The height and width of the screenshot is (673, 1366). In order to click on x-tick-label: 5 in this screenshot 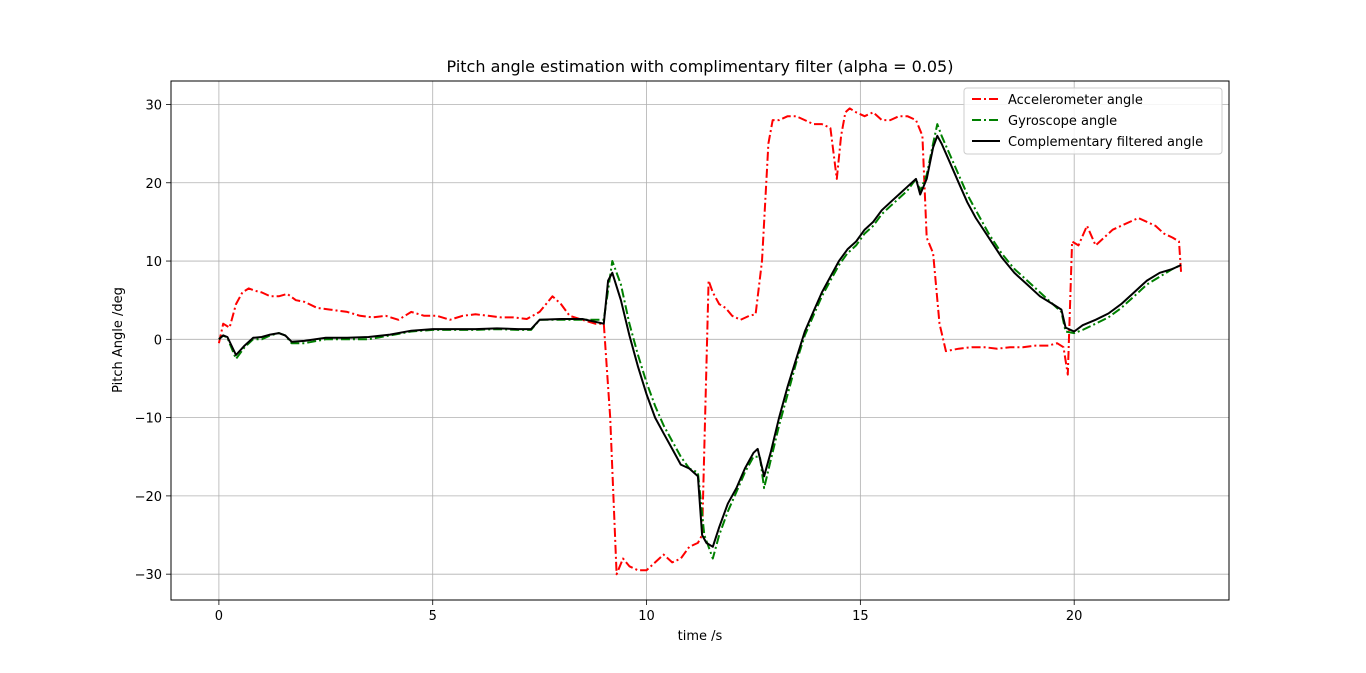, I will do `click(433, 616)`.